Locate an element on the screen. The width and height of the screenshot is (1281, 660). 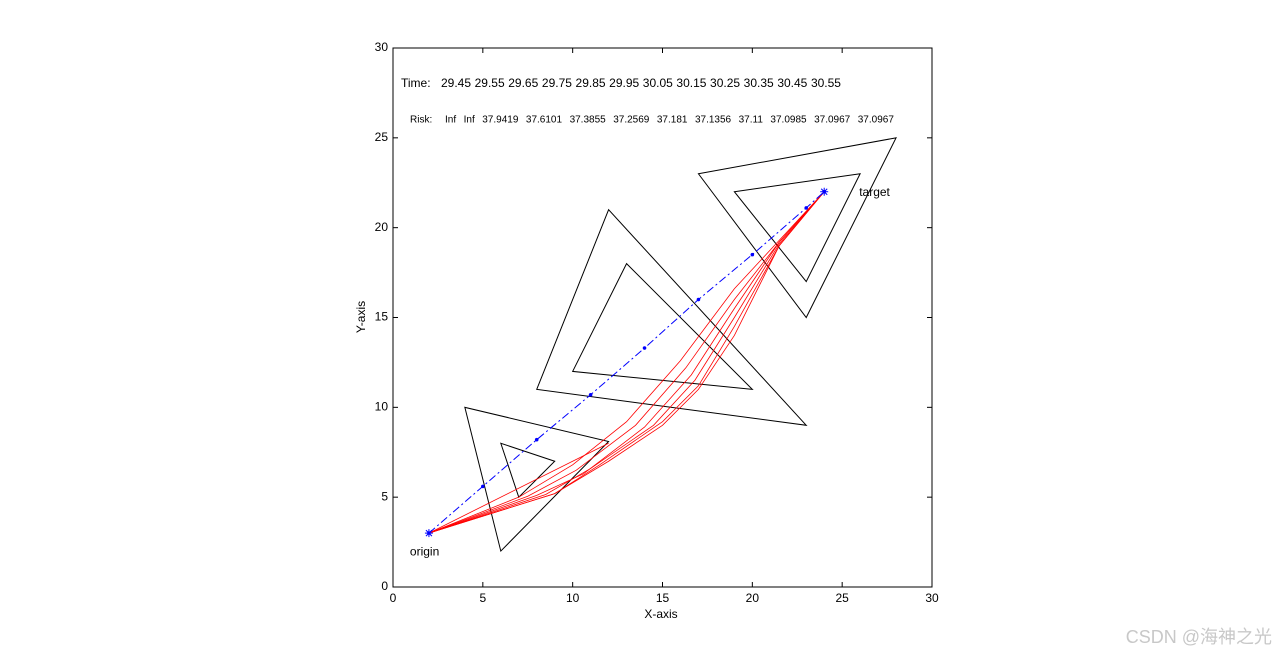
risk-value: 37.1356 is located at coordinates (713, 120).